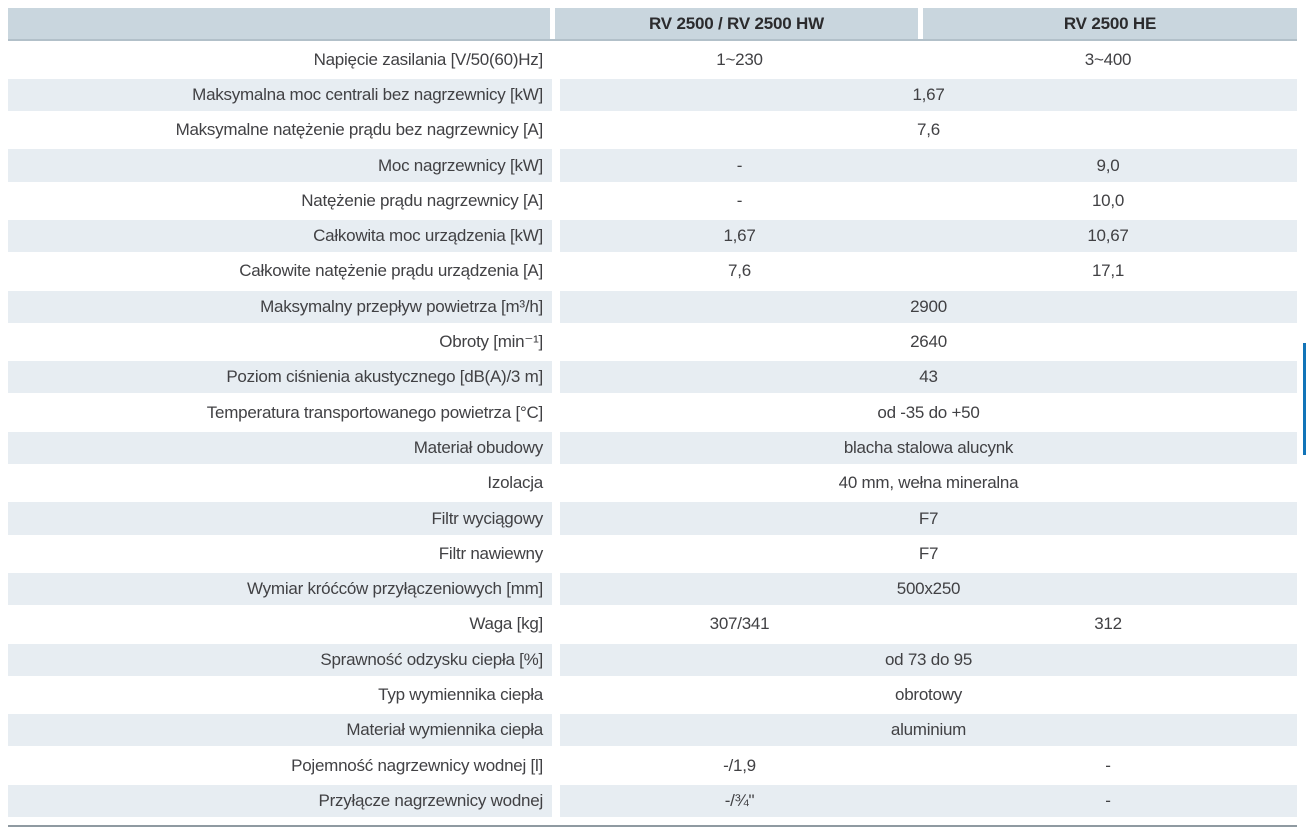 The width and height of the screenshot is (1309, 830). Describe the element at coordinates (928, 59) in the screenshot. I see `spec-values: 1~230 3~400` at that location.